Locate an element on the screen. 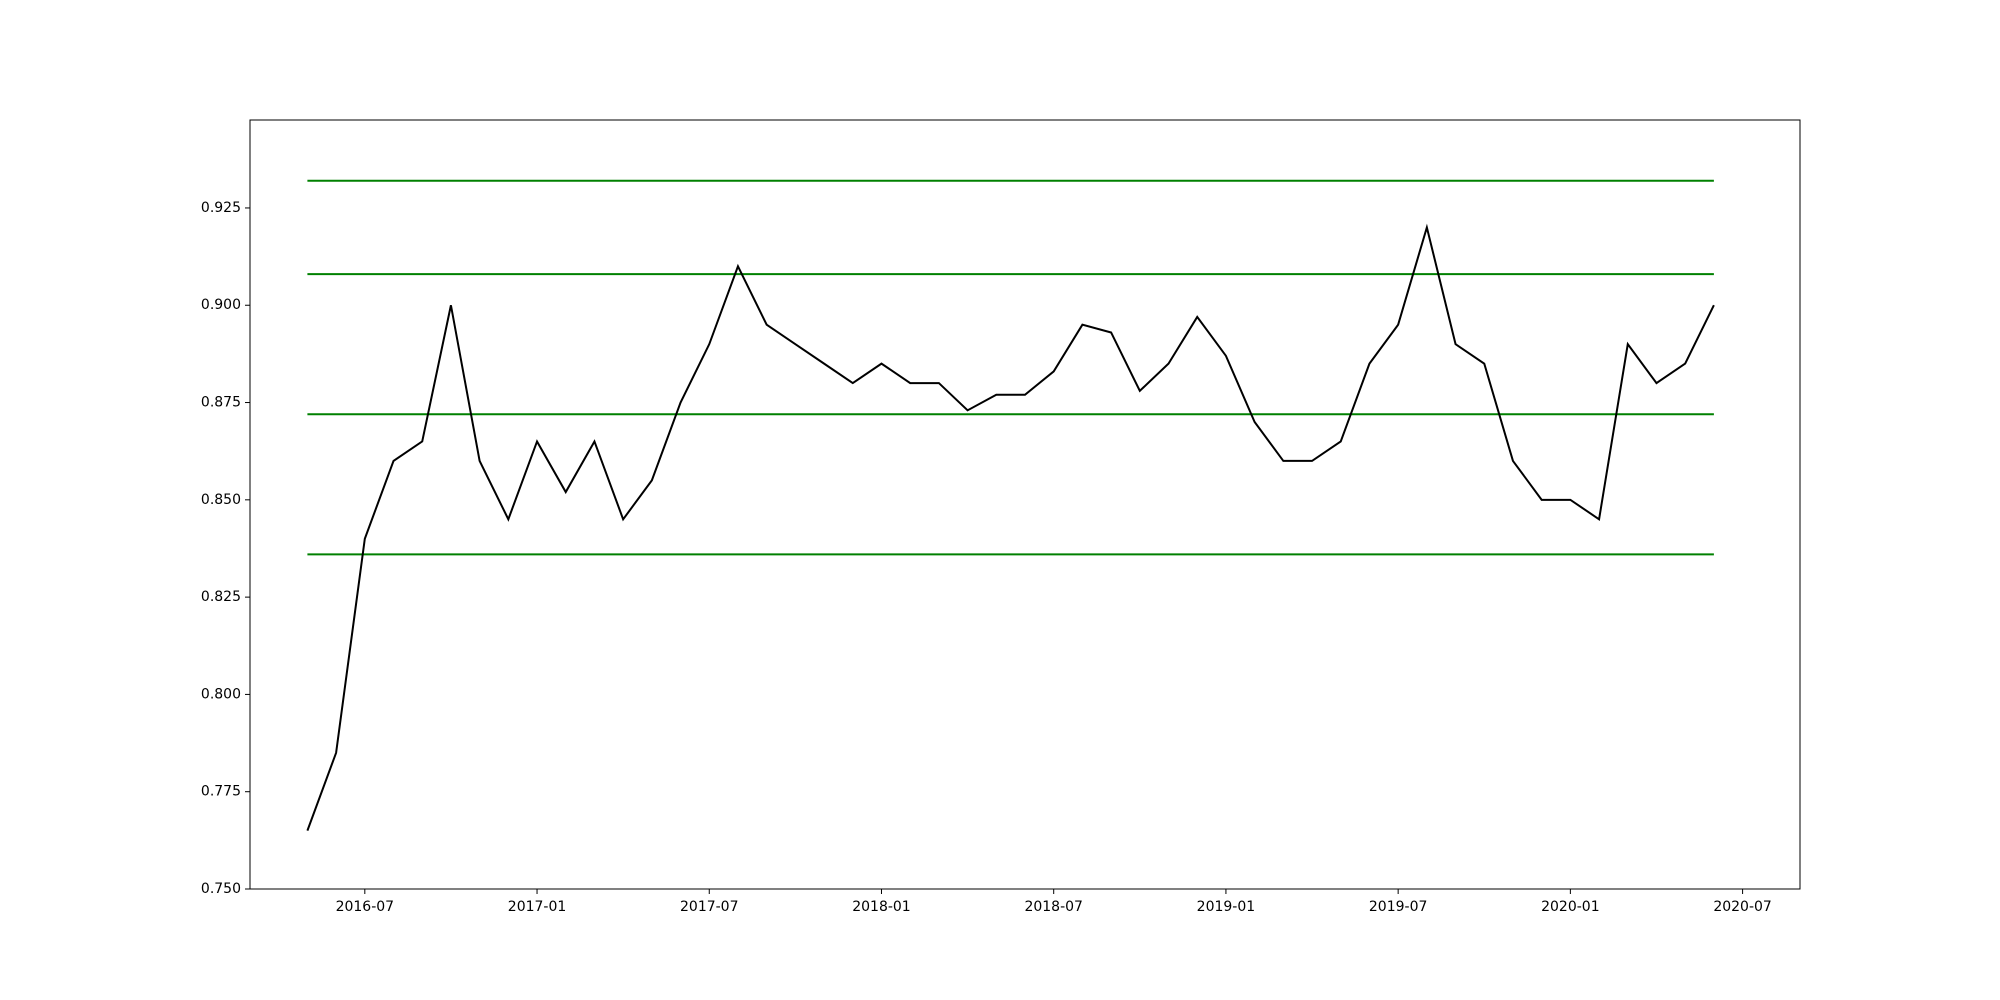 This screenshot has width=2000, height=1000. x-tick-label: 2020-07 is located at coordinates (1742, 907).